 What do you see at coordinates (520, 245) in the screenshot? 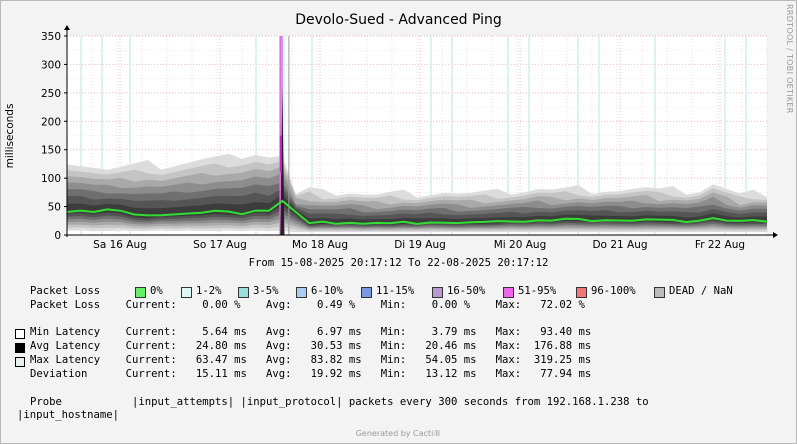
I see `x-tick-label: Mi 20 Aug` at bounding box center [520, 245].